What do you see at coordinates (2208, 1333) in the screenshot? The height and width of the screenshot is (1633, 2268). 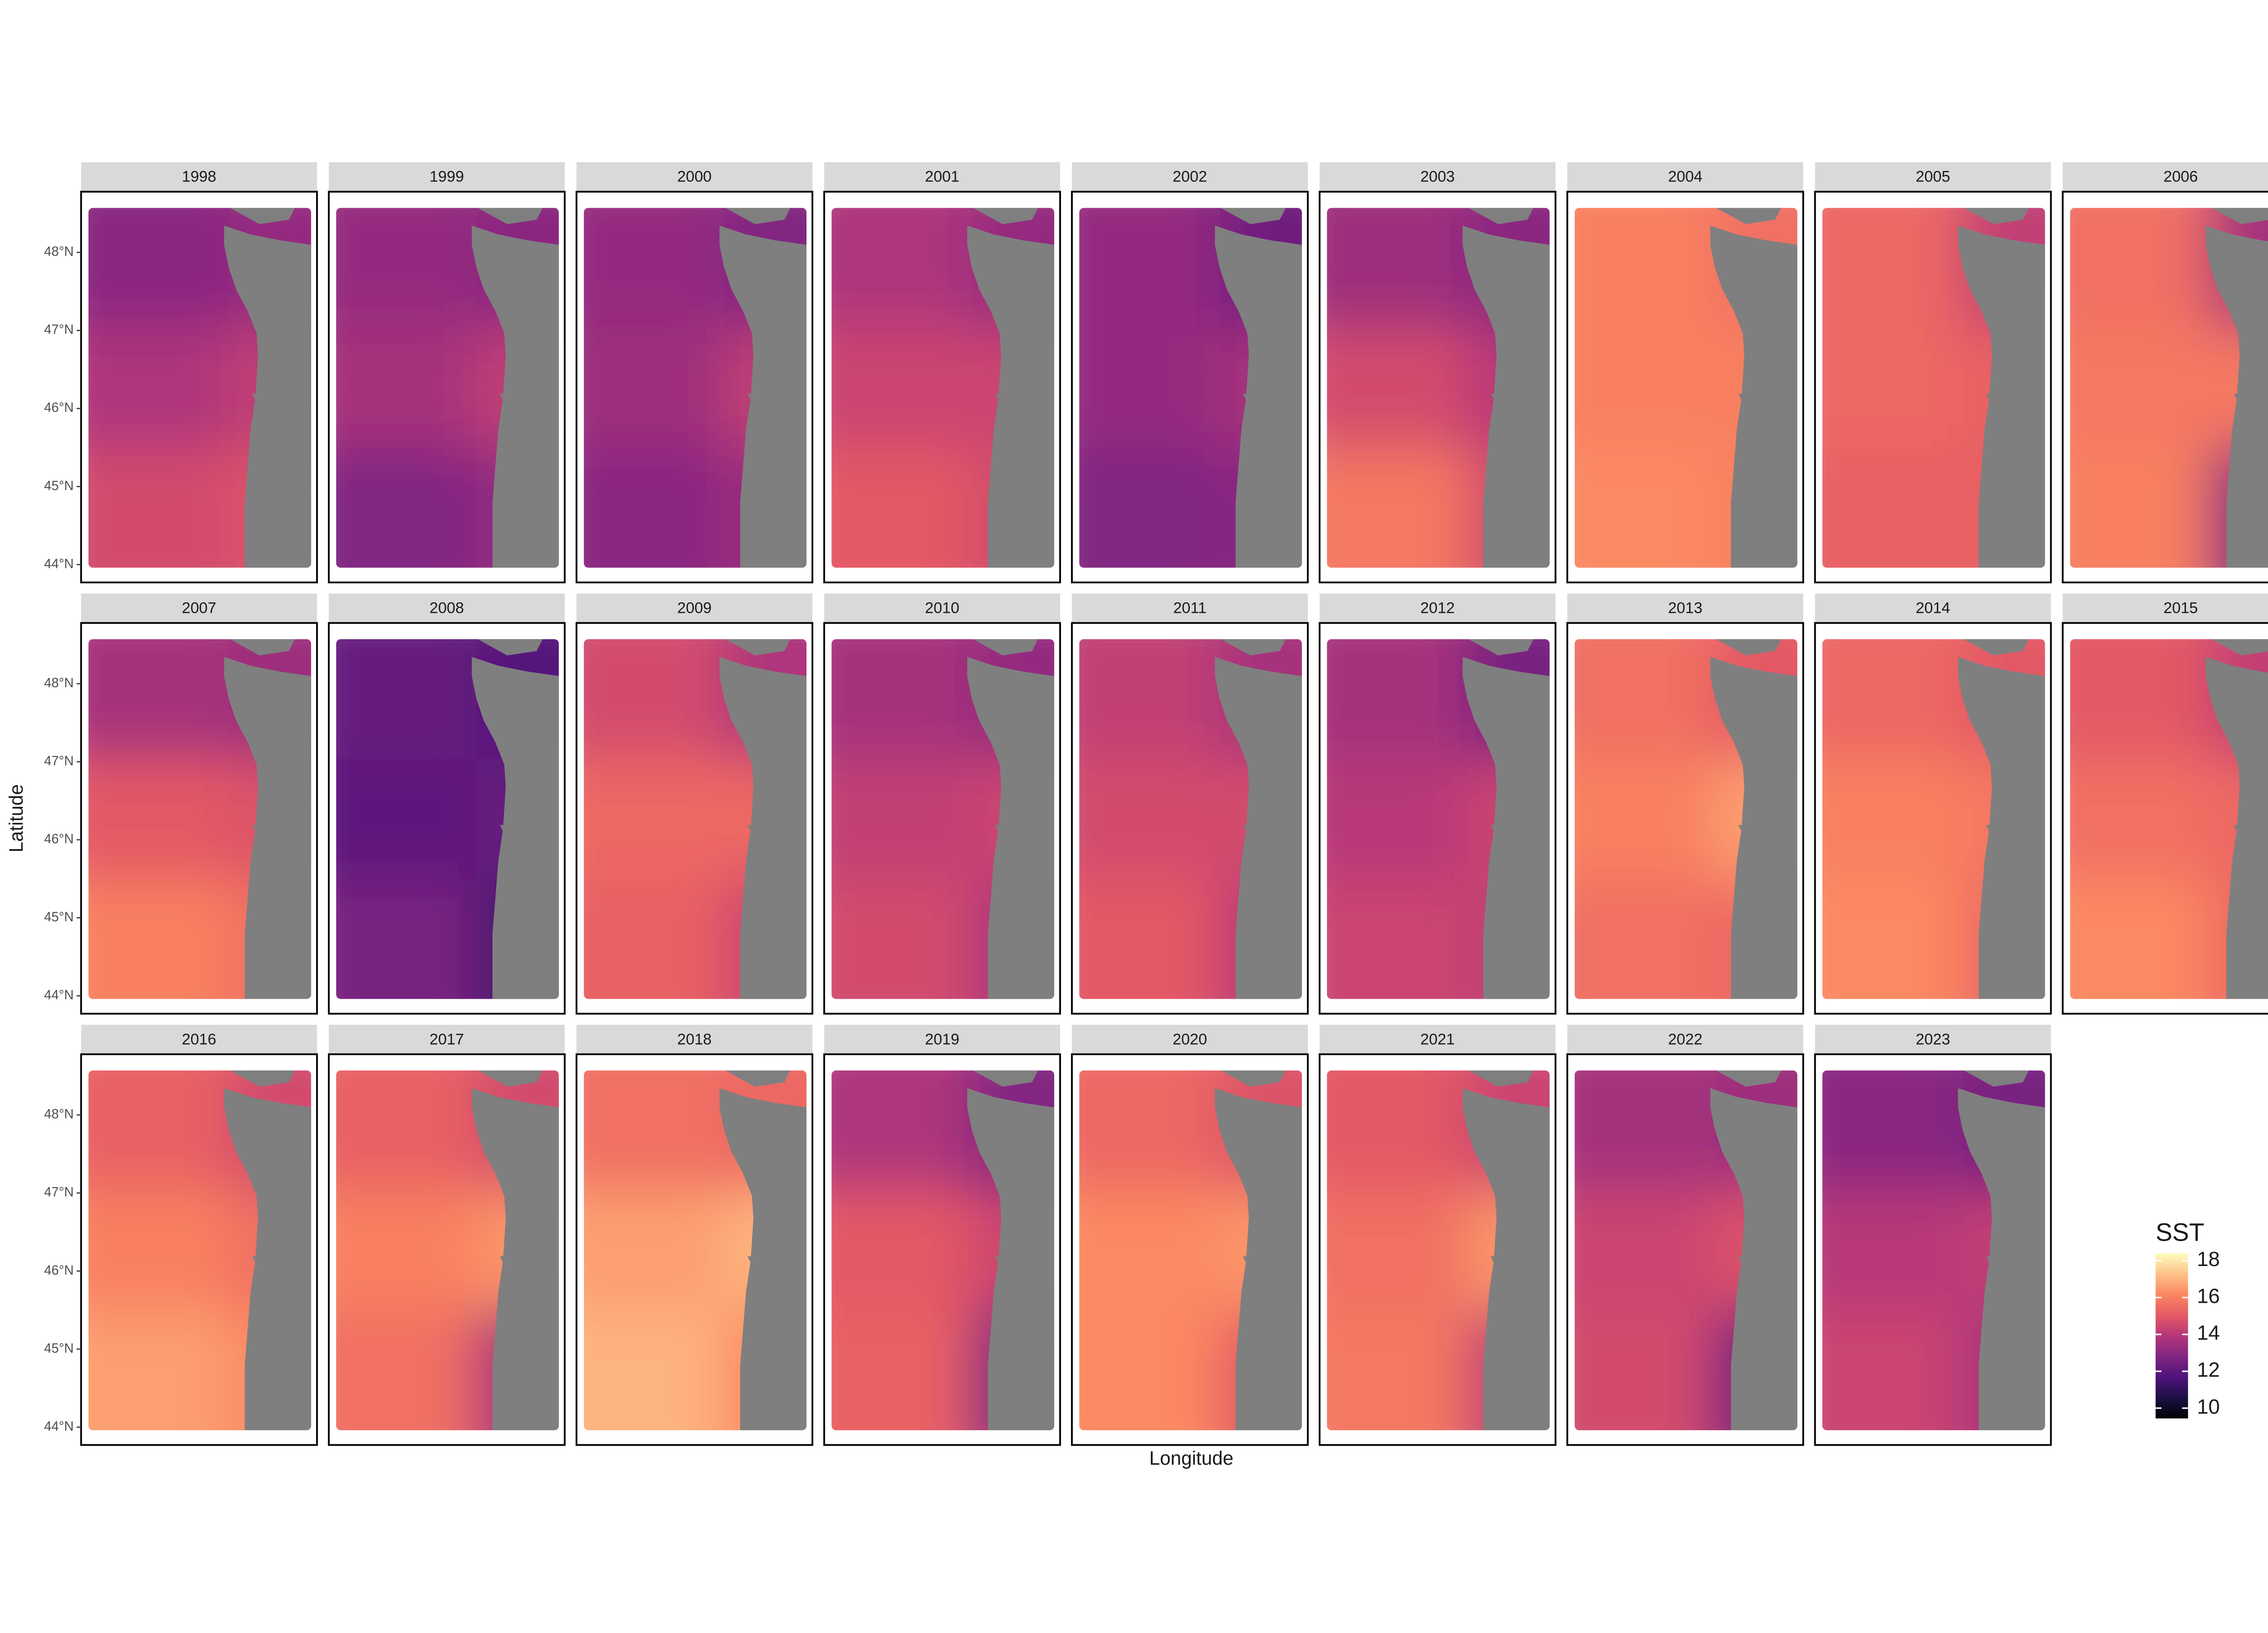 I see `colorbar-label: 14` at bounding box center [2208, 1333].